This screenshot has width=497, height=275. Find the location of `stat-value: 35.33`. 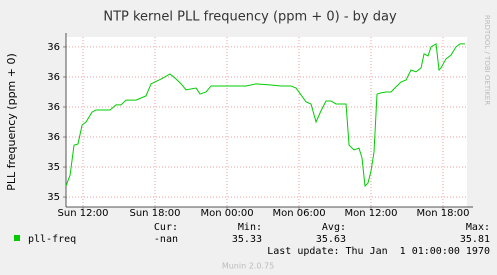

stat-value: 35.33 is located at coordinates (247, 239).